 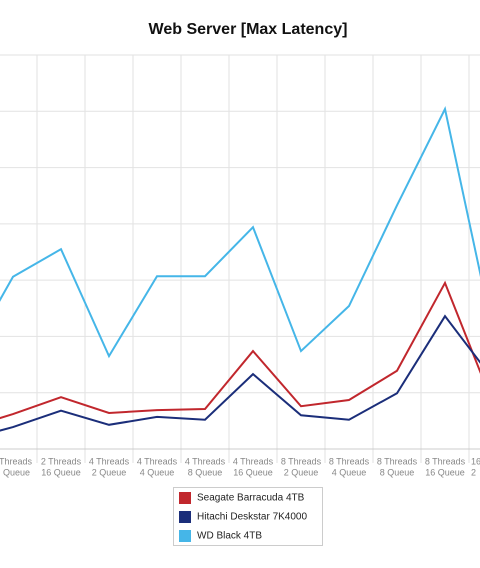 What do you see at coordinates (229, 536) in the screenshot?
I see `legend-label: WD Black 4TB` at bounding box center [229, 536].